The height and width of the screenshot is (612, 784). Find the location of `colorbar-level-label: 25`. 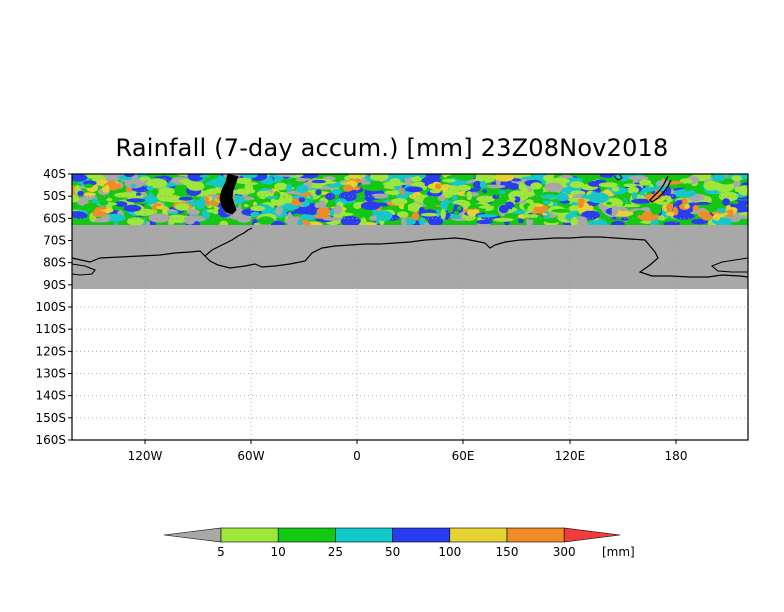

colorbar-level-label: 25 is located at coordinates (335, 552).